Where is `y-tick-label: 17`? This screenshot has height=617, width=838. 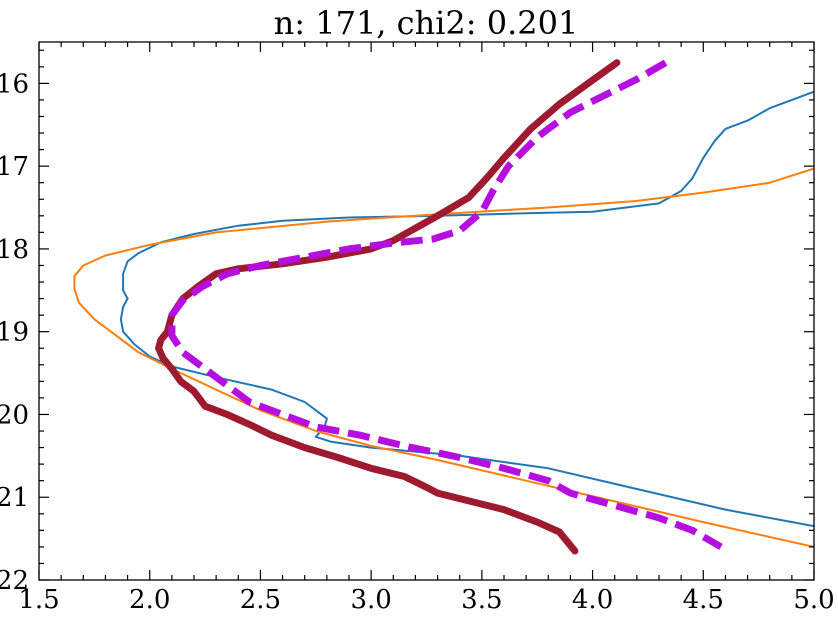 y-tick-label: 17 is located at coordinates (14, 167).